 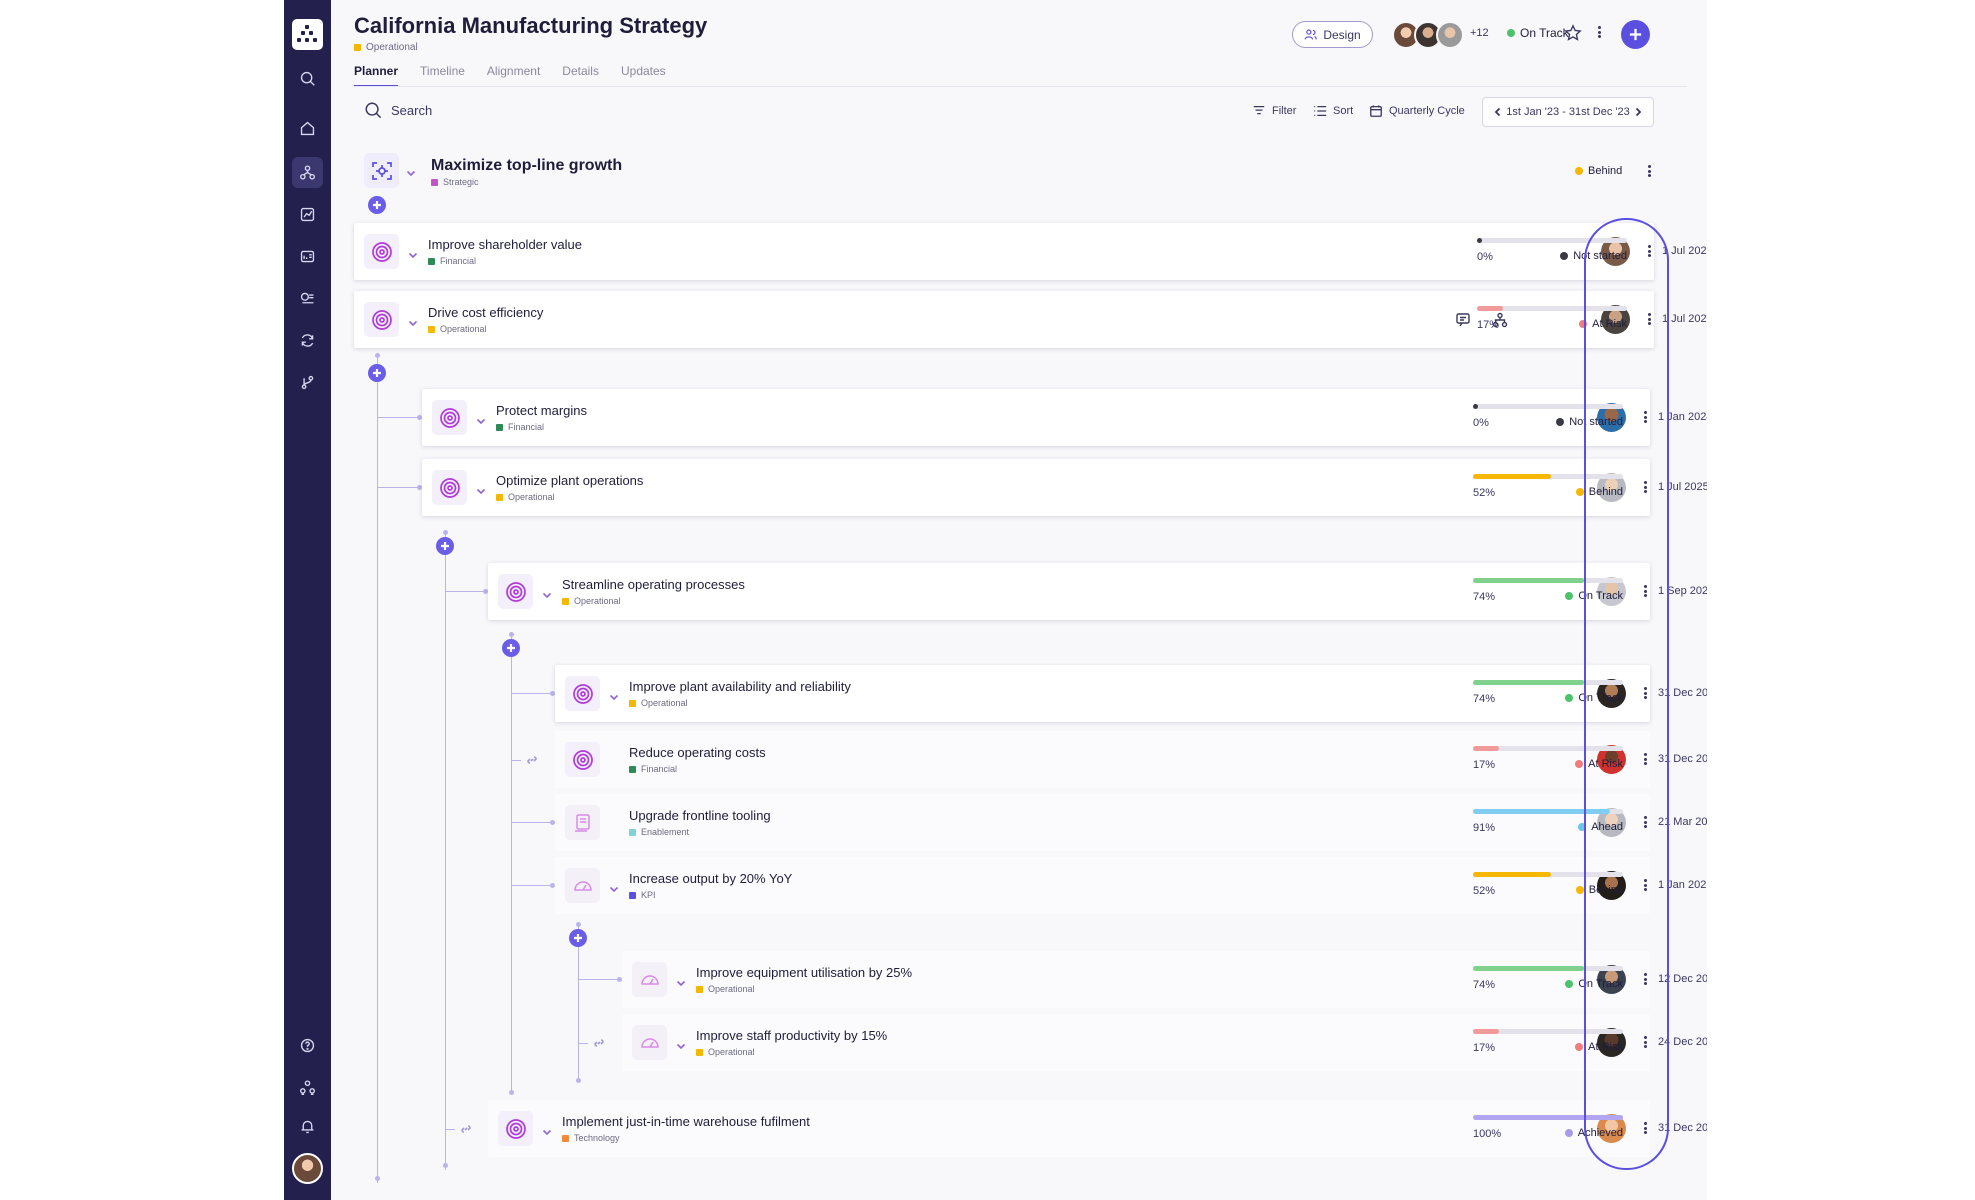 What do you see at coordinates (307, 34) in the screenshot?
I see `app-logo` at bounding box center [307, 34].